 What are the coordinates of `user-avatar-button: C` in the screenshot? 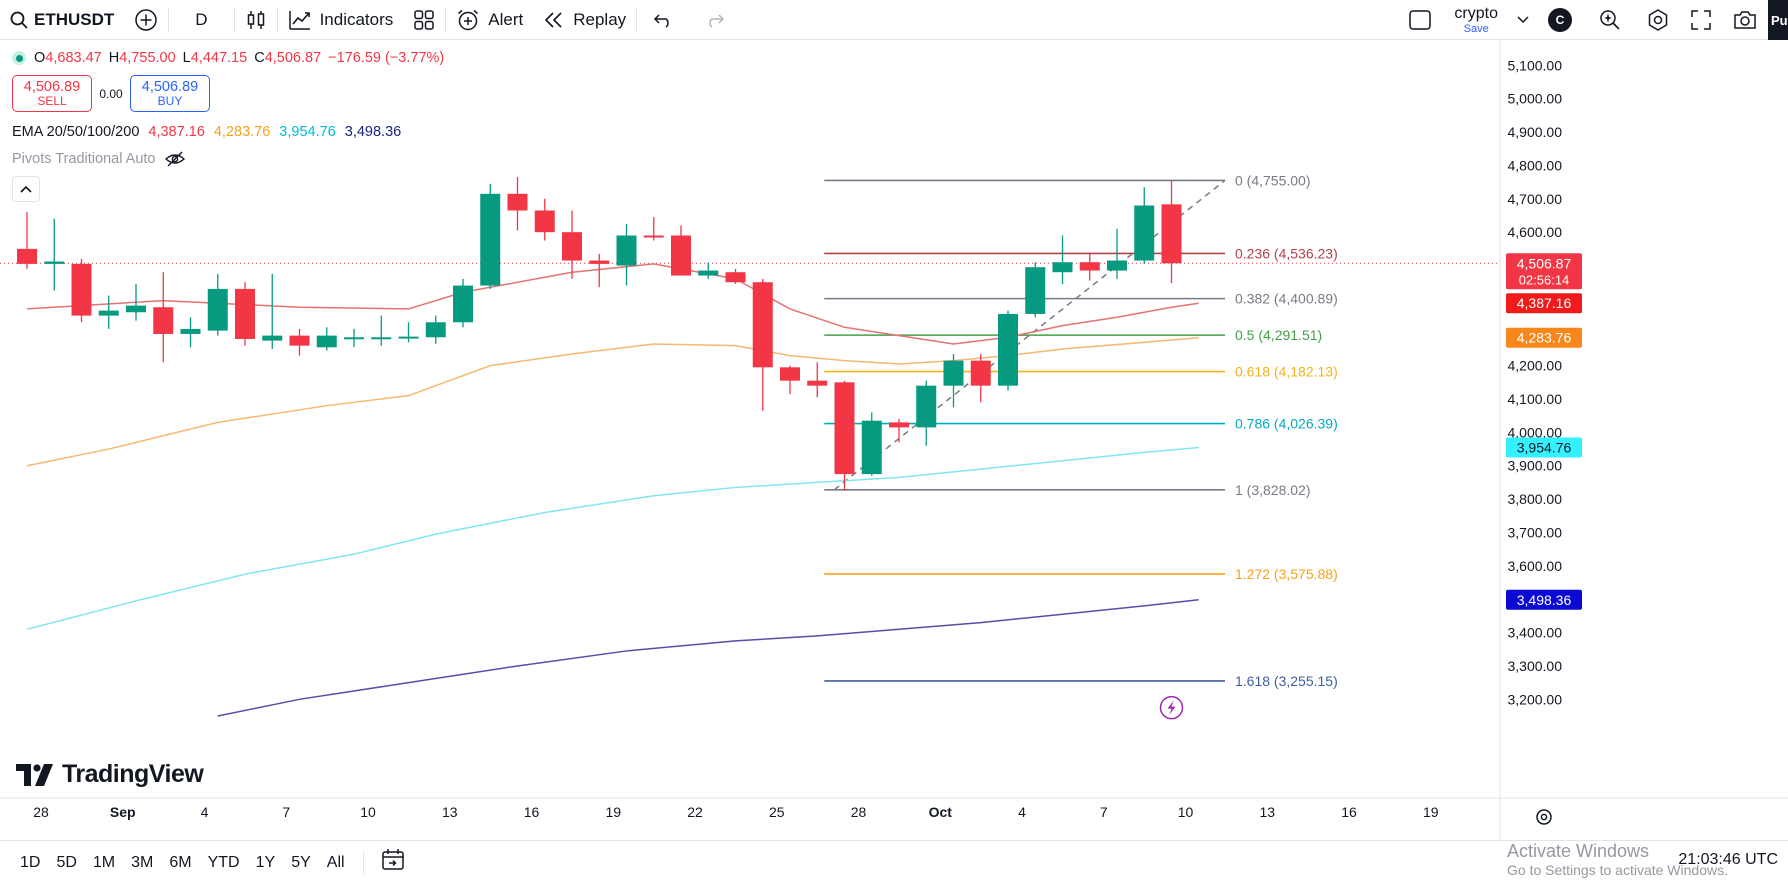 It's located at (1560, 20).